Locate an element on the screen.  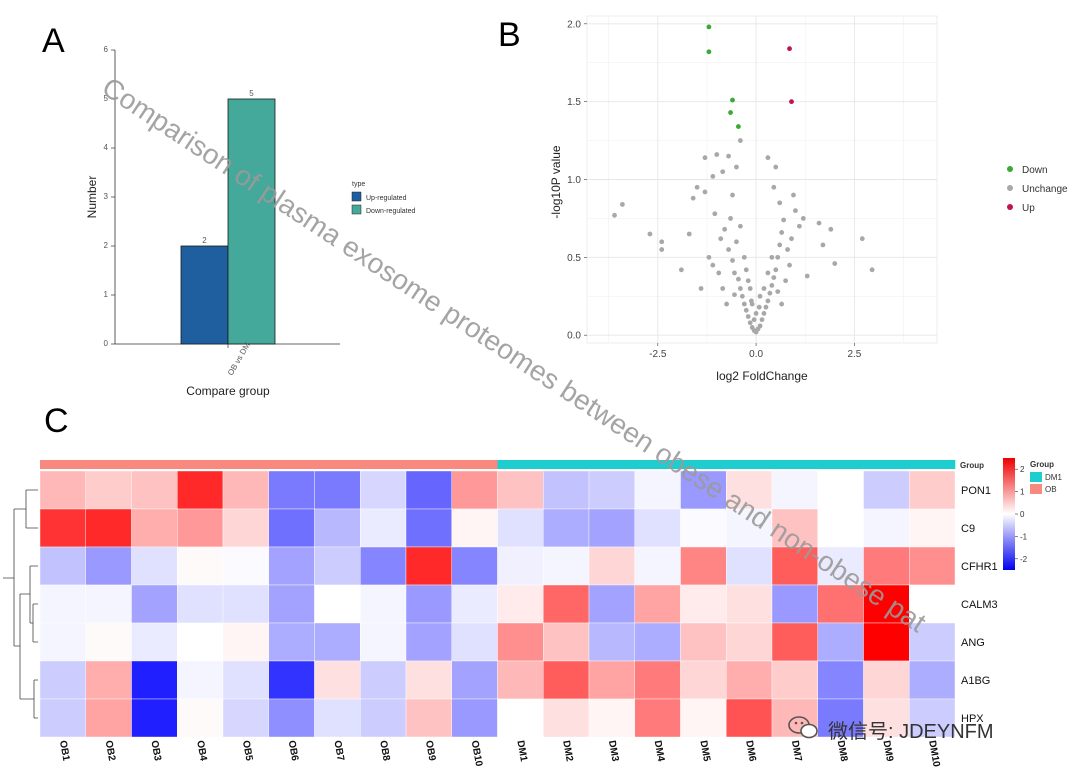
wechat-icon is located at coordinates (803, 727).